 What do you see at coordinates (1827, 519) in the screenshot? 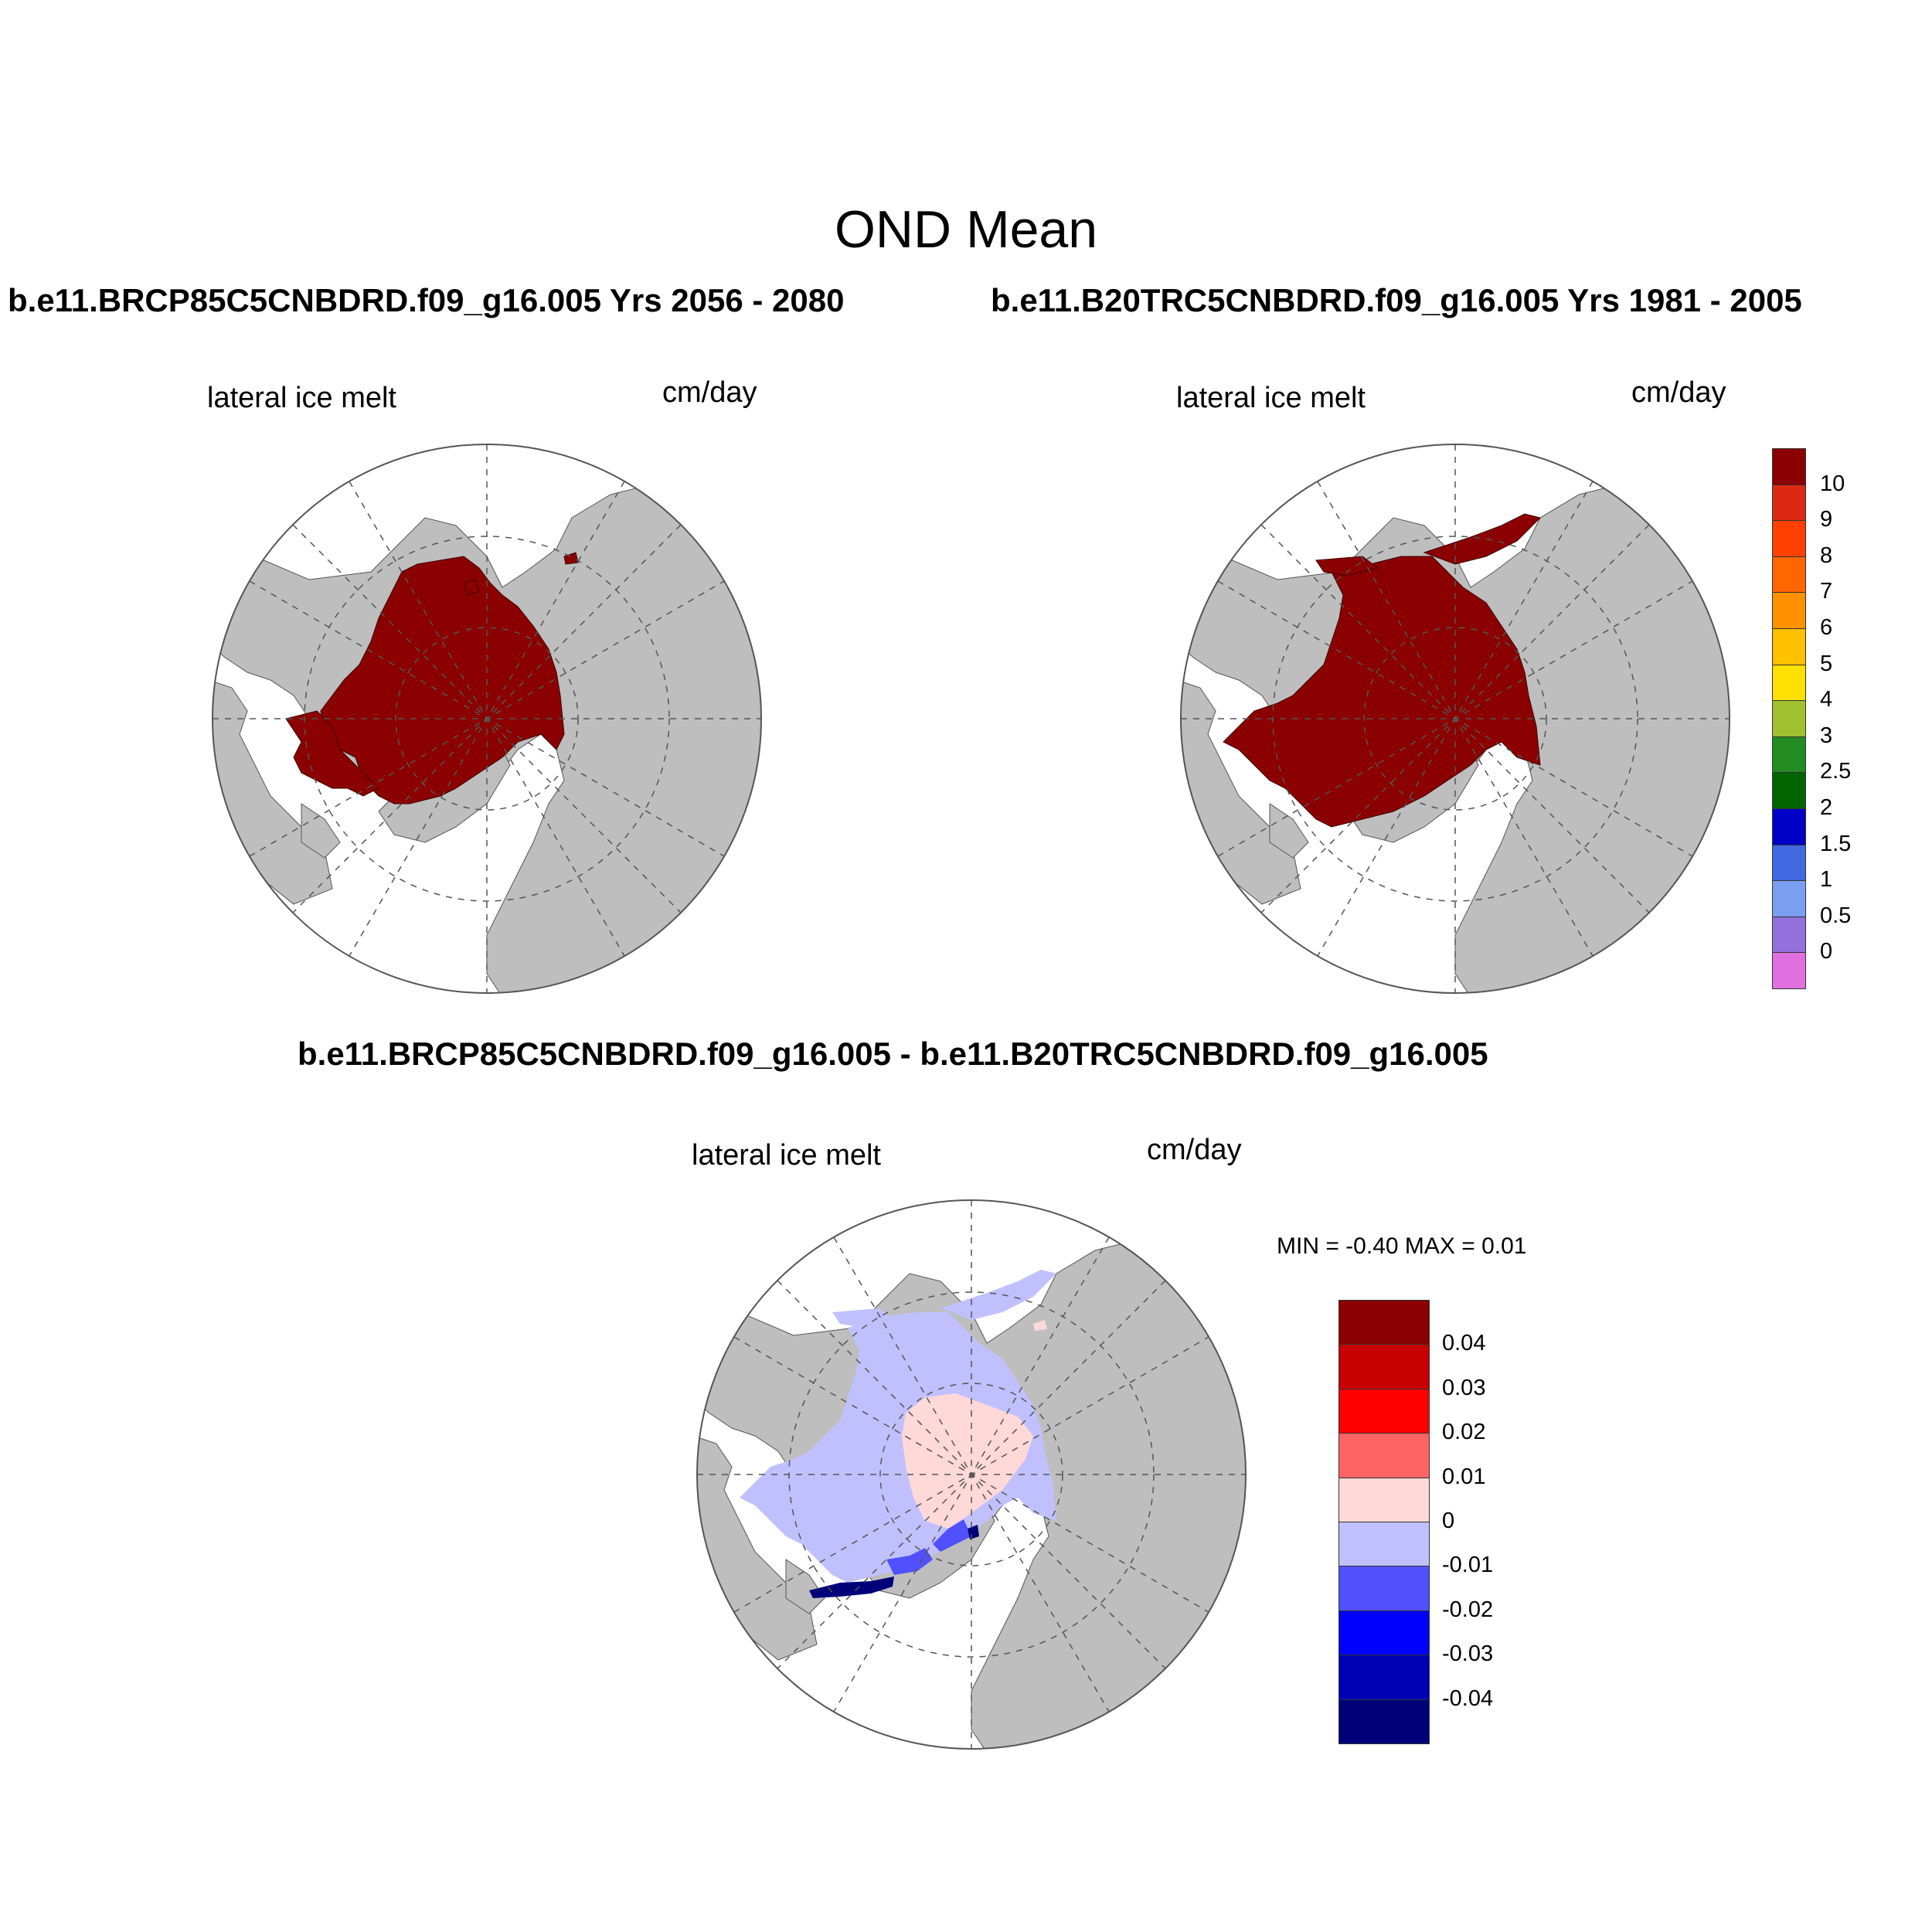
I see `colorbar-main-label: 9` at bounding box center [1827, 519].